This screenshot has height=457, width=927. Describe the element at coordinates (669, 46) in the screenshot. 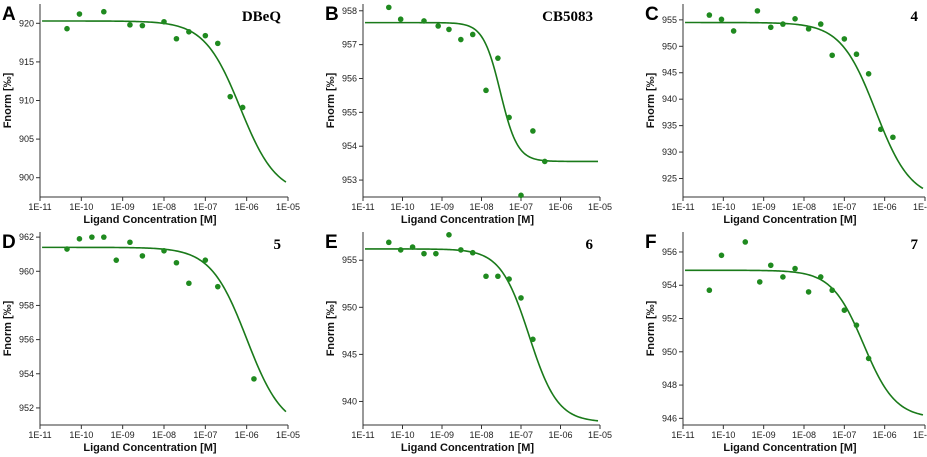

I see `y-tick-label: 950` at that location.